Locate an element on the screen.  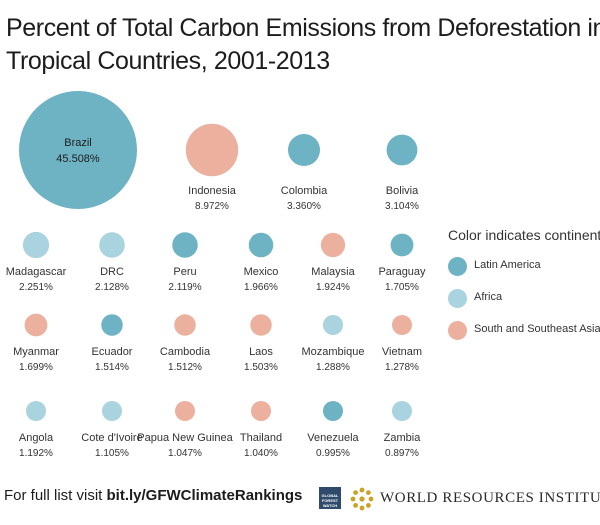
label-value-paraguay: 1.705% is located at coordinates (402, 287).